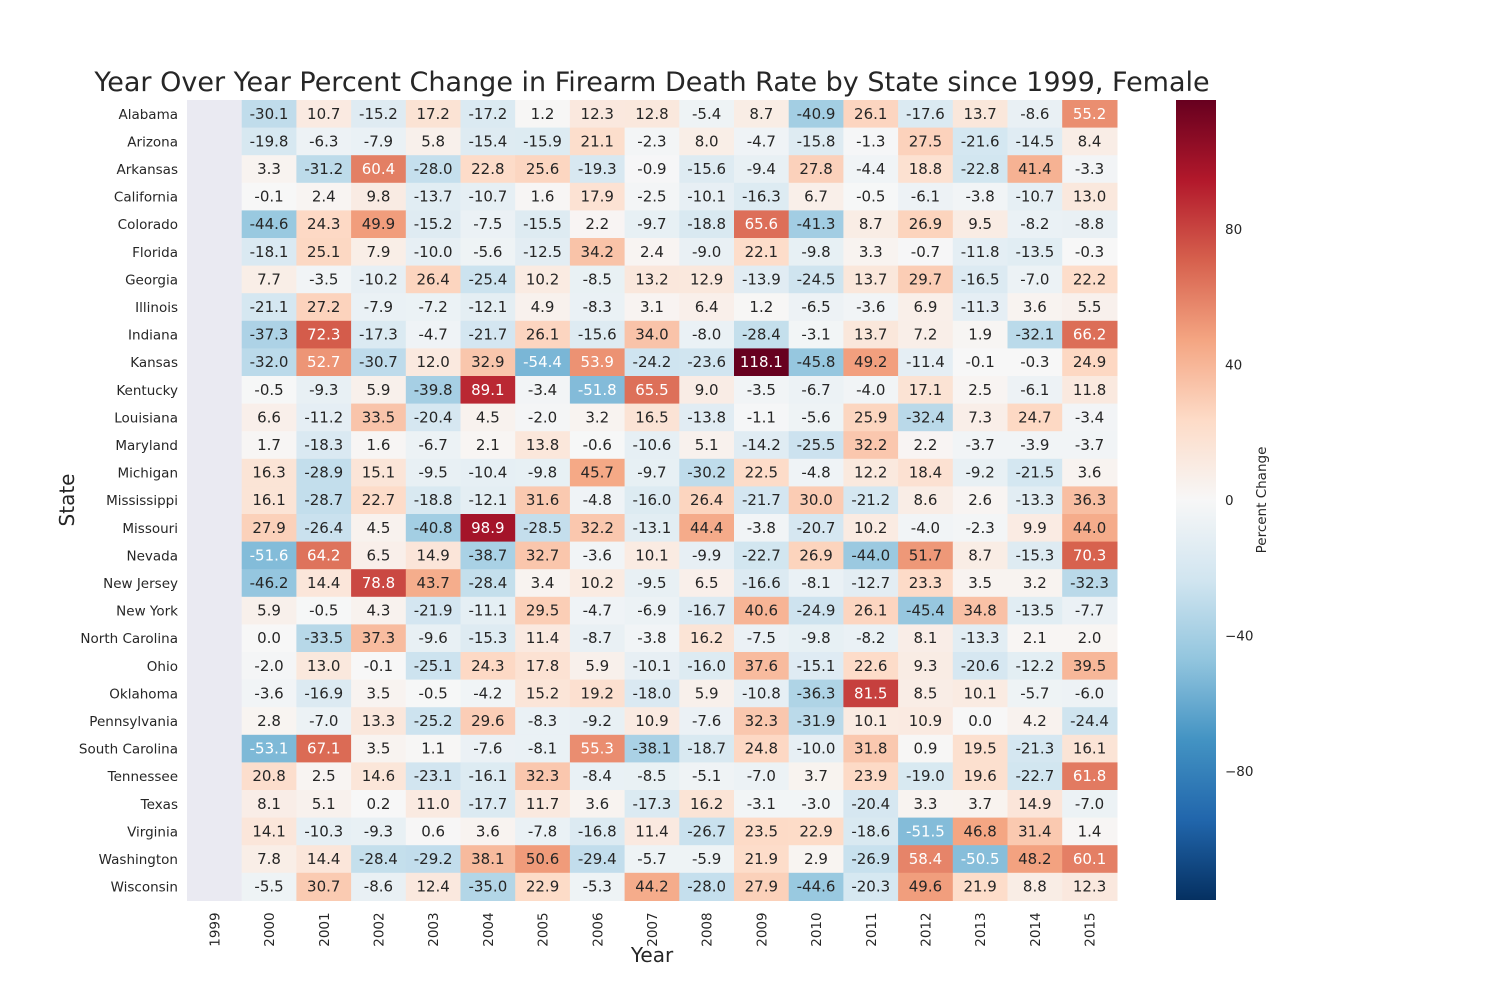 Image resolution: width=1500 pixels, height=1000 pixels. I want to click on colorbar, so click(1196, 500).